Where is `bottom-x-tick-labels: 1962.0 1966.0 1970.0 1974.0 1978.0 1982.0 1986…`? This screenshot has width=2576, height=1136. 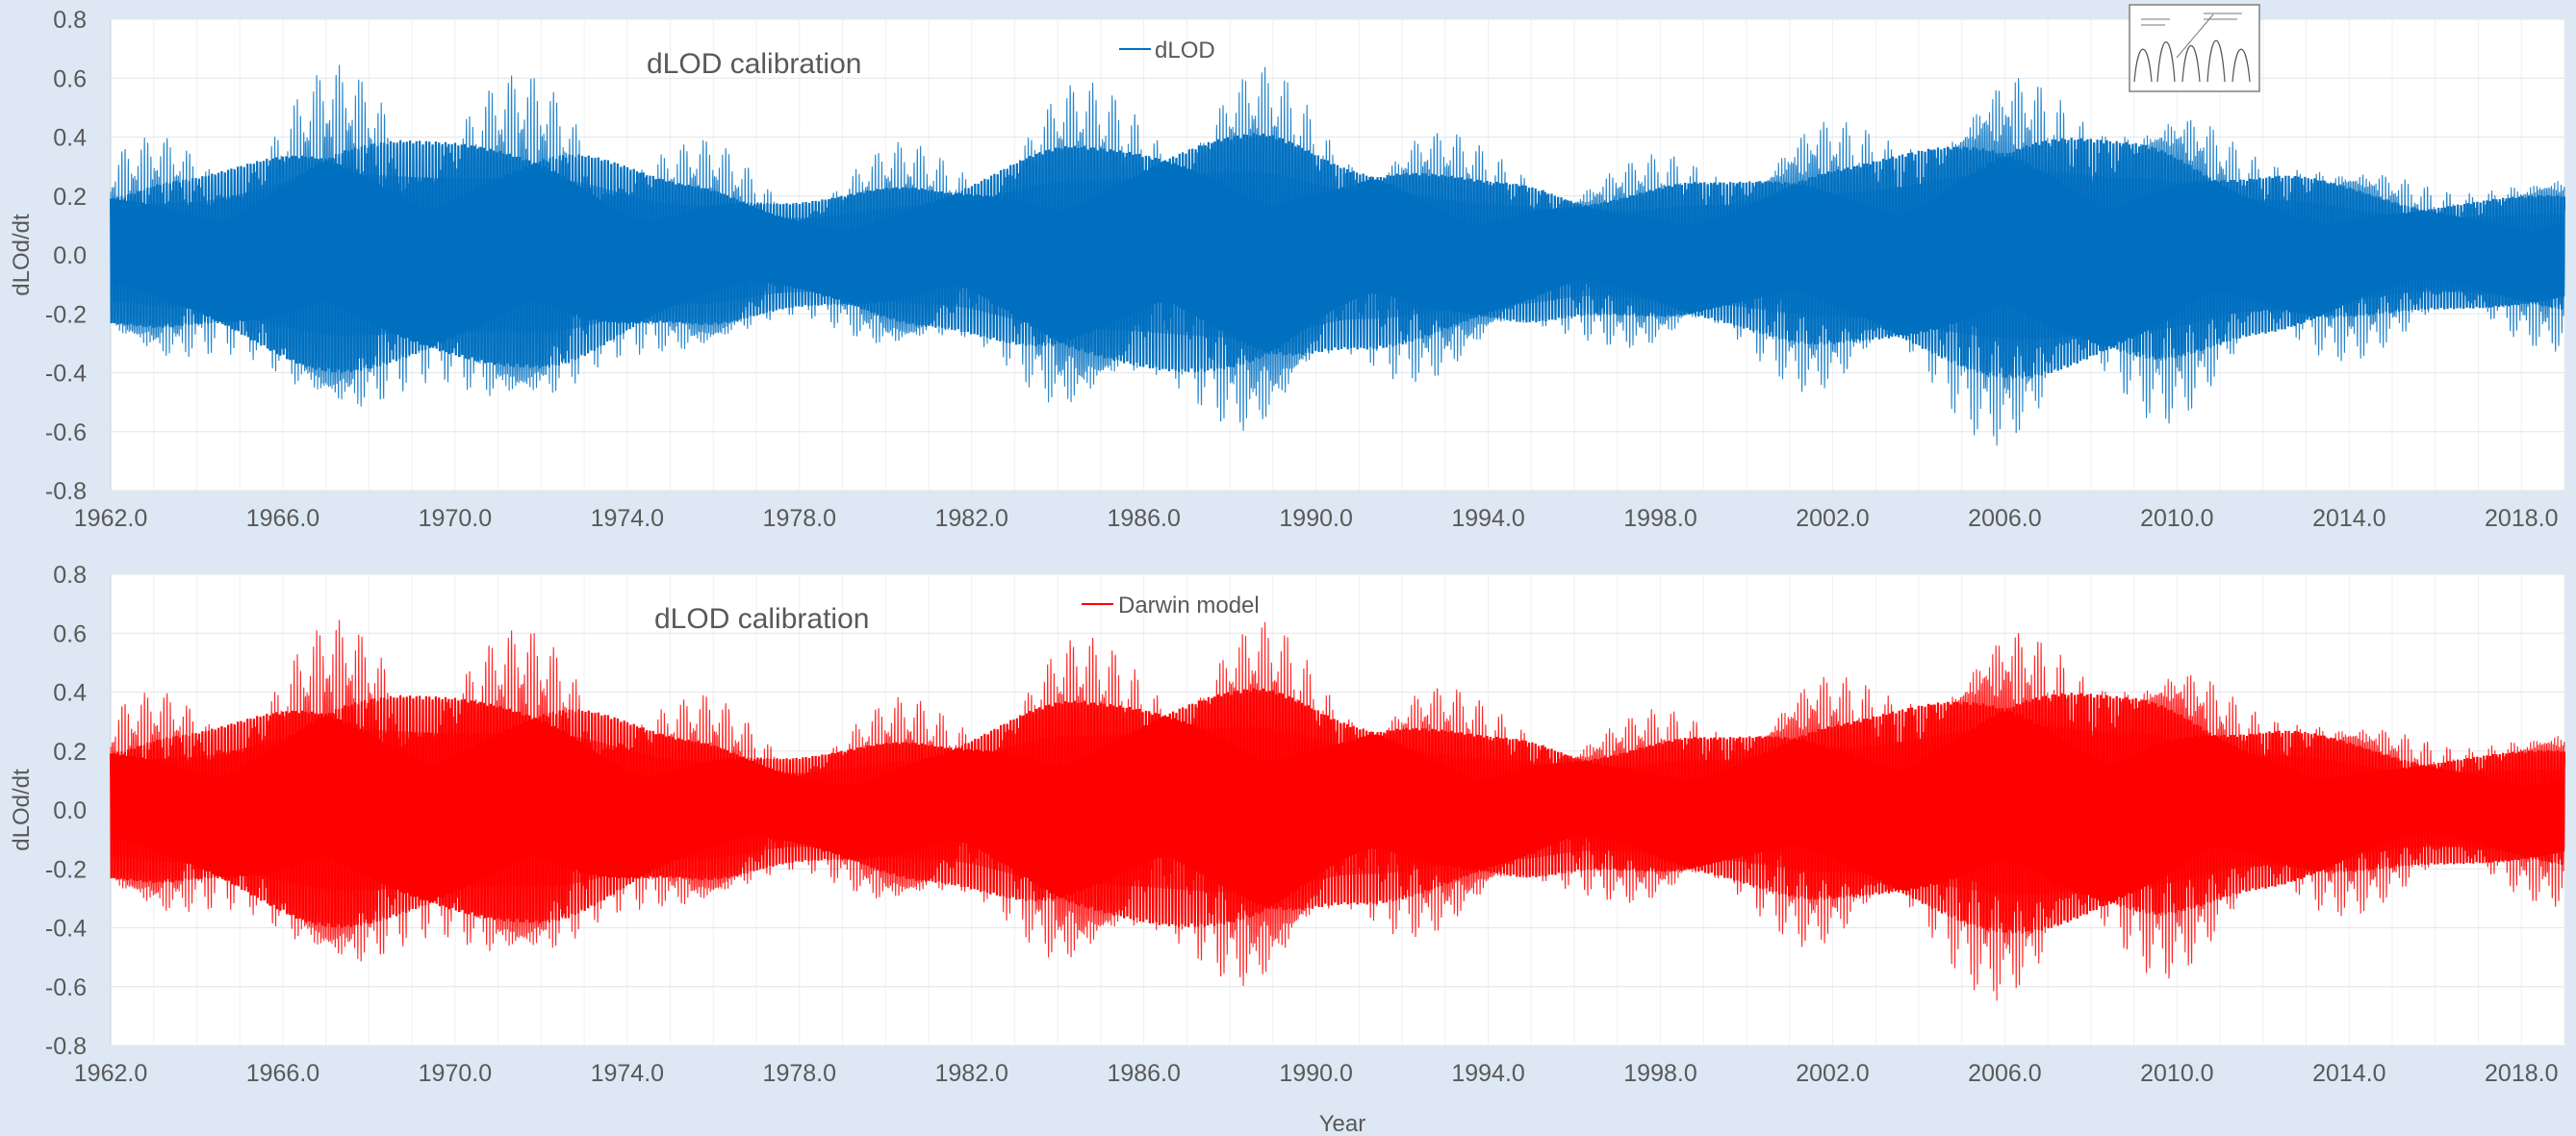 bottom-x-tick-labels: 1962.0 1966.0 1970.0 1974.0 1978.0 1982.0 1986… is located at coordinates (1316, 1073).